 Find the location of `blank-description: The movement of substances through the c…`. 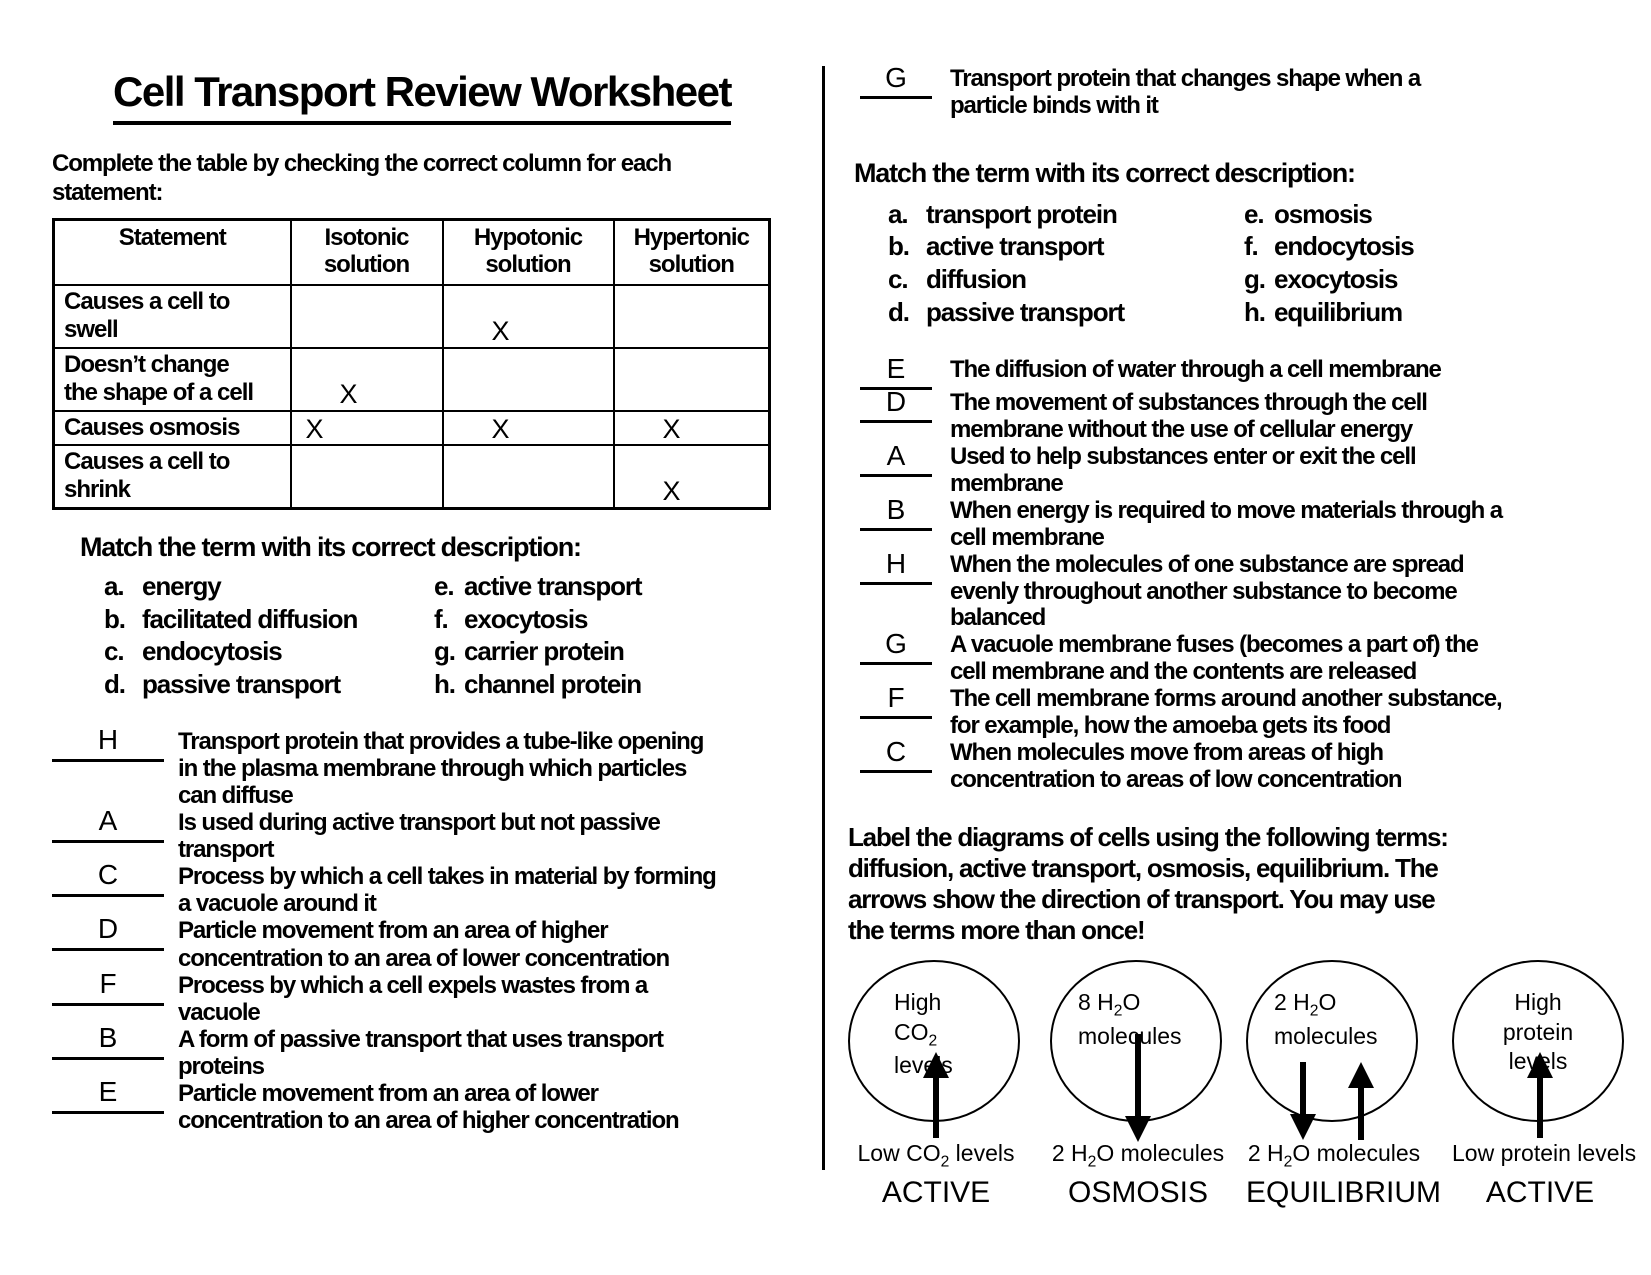

blank-description: The movement of substances through the c… is located at coordinates (1189, 416).